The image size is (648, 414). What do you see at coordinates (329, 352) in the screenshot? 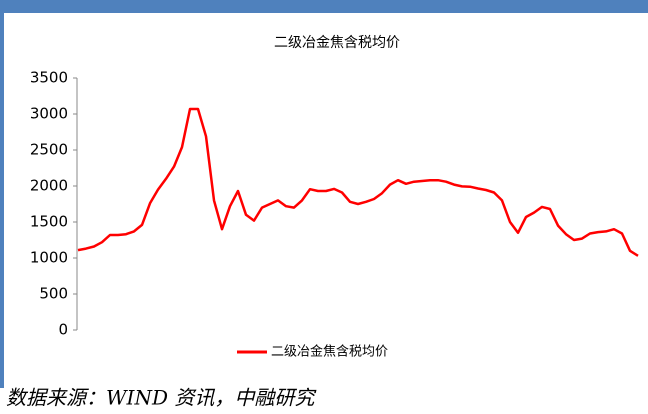
I see `legend-label: 二级冶金焦含税均价` at bounding box center [329, 352].